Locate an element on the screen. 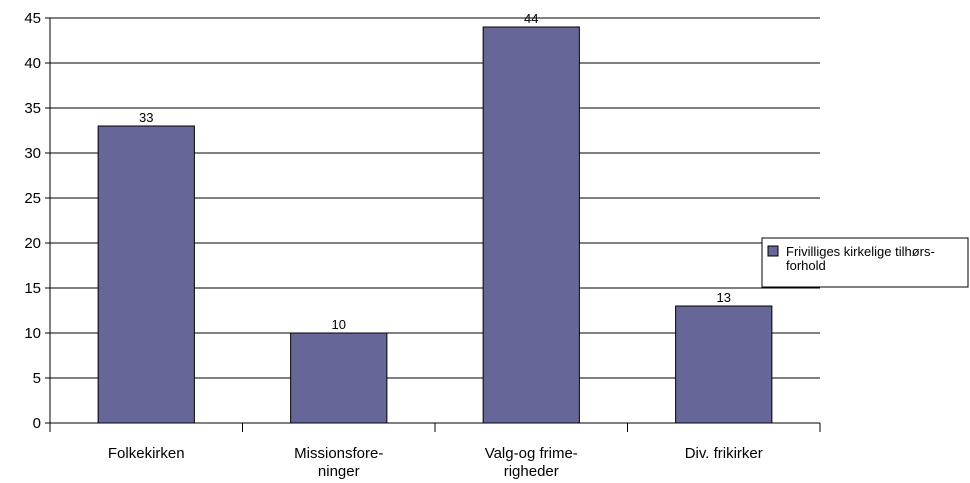  y-tick-label: 0 is located at coordinates (37, 423).